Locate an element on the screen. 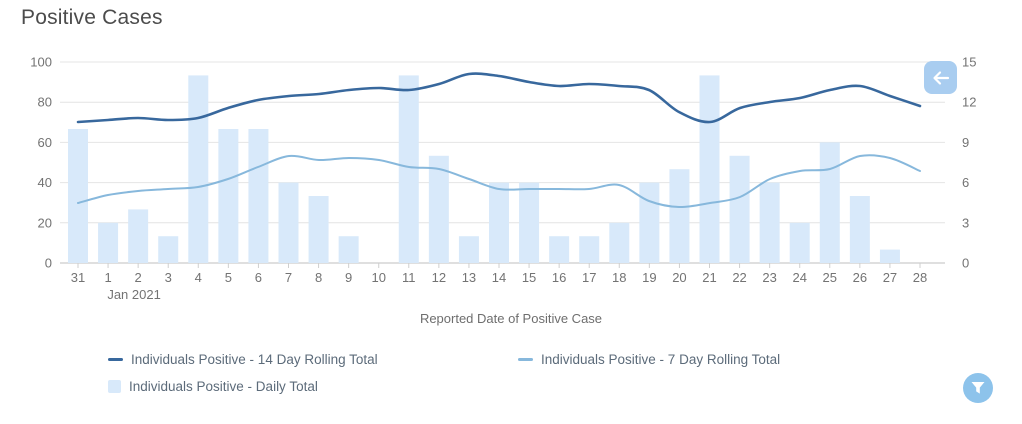 The height and width of the screenshot is (424, 1022). y-tick-label-left: 0 is located at coordinates (48, 263).